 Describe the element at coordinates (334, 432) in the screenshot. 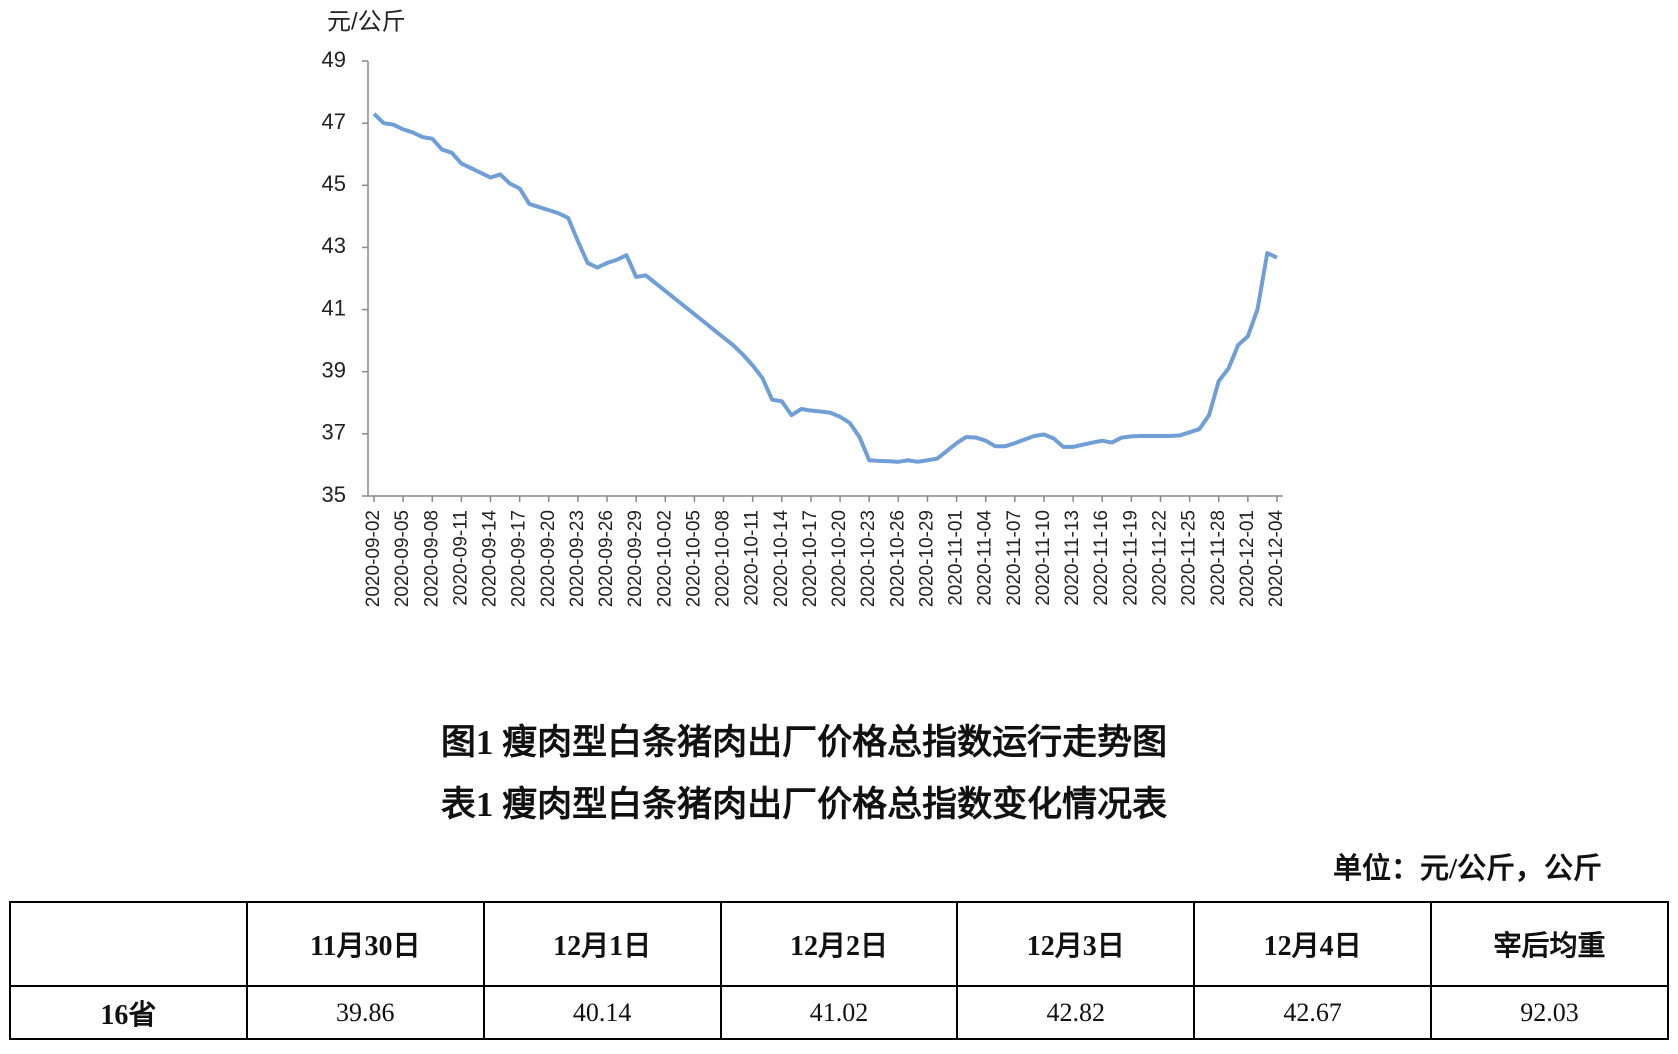

I see `y-tick-label: 37` at that location.